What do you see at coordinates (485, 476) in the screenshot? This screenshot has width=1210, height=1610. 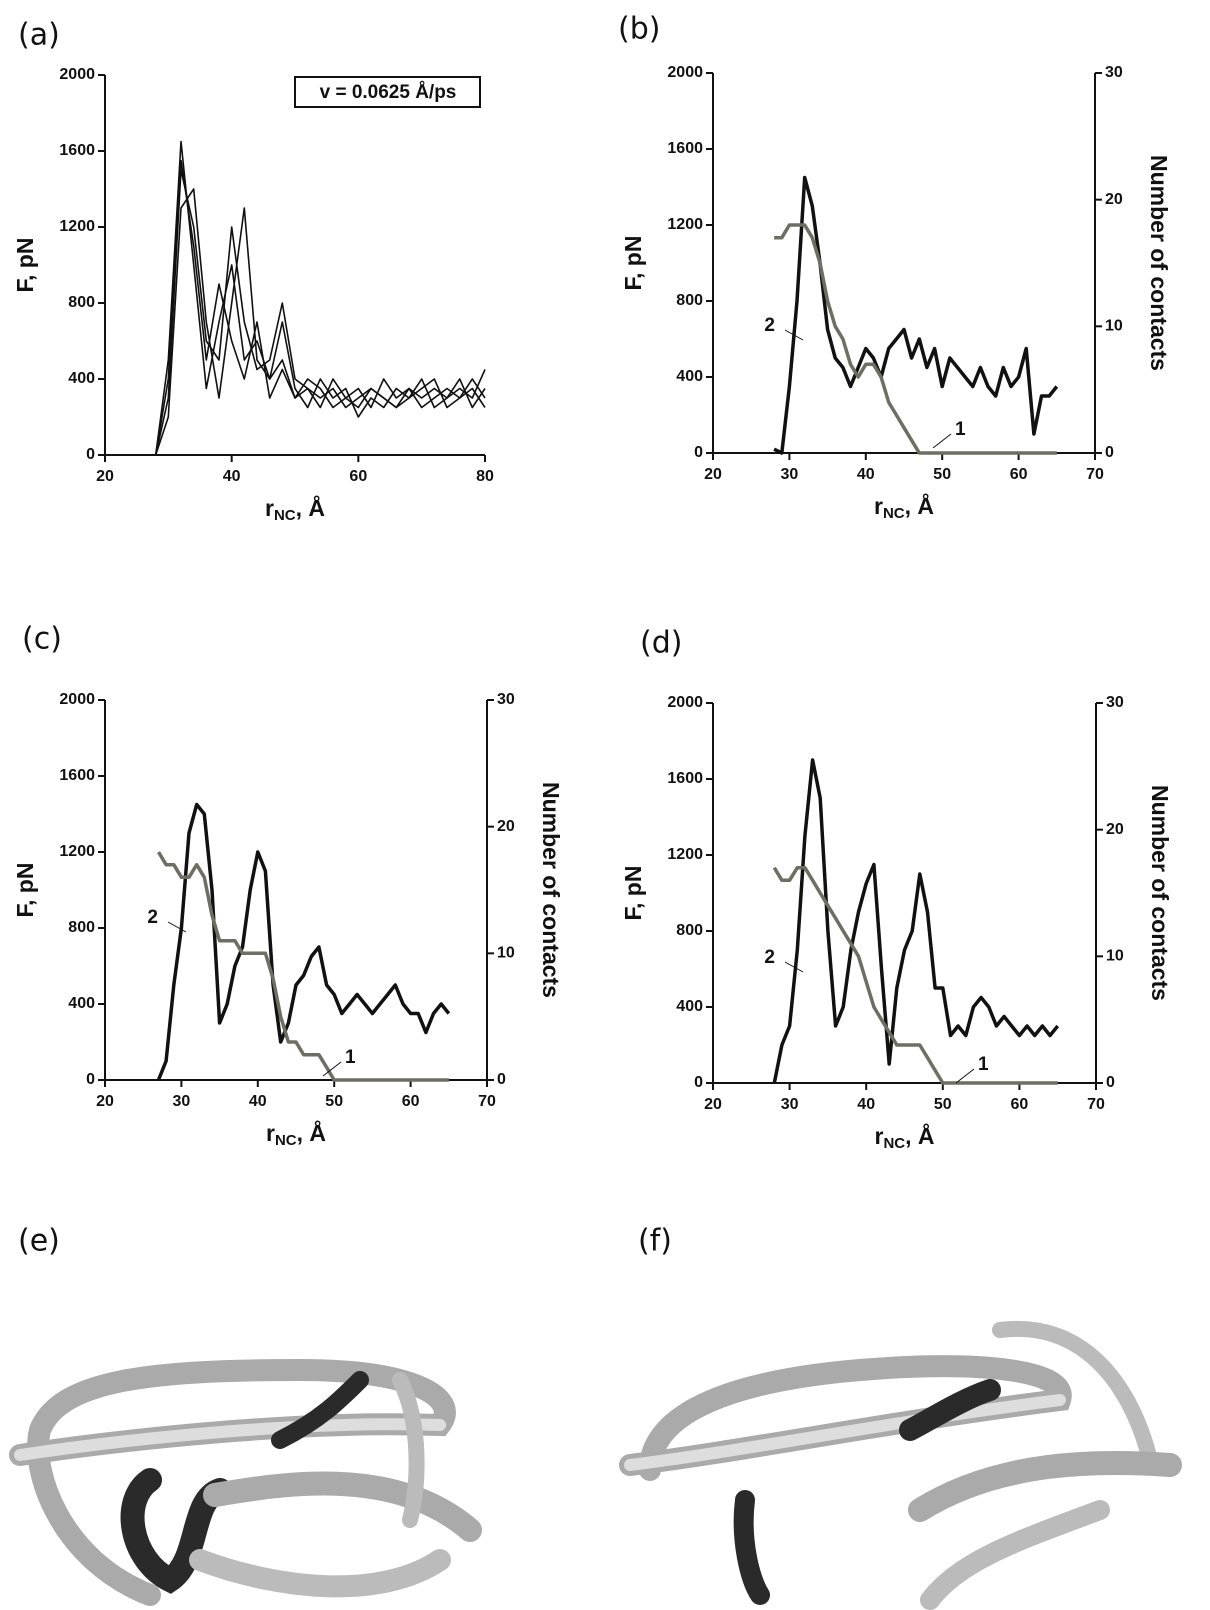 I see `x-tick-label: 80` at bounding box center [485, 476].